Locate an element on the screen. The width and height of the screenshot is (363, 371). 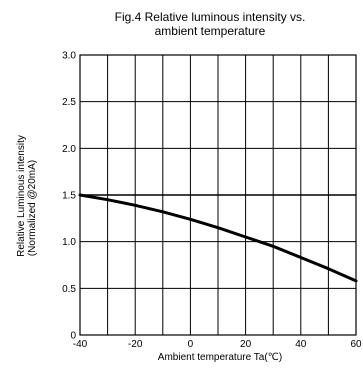
y-tick-label: 2.0 is located at coordinates (69, 149).